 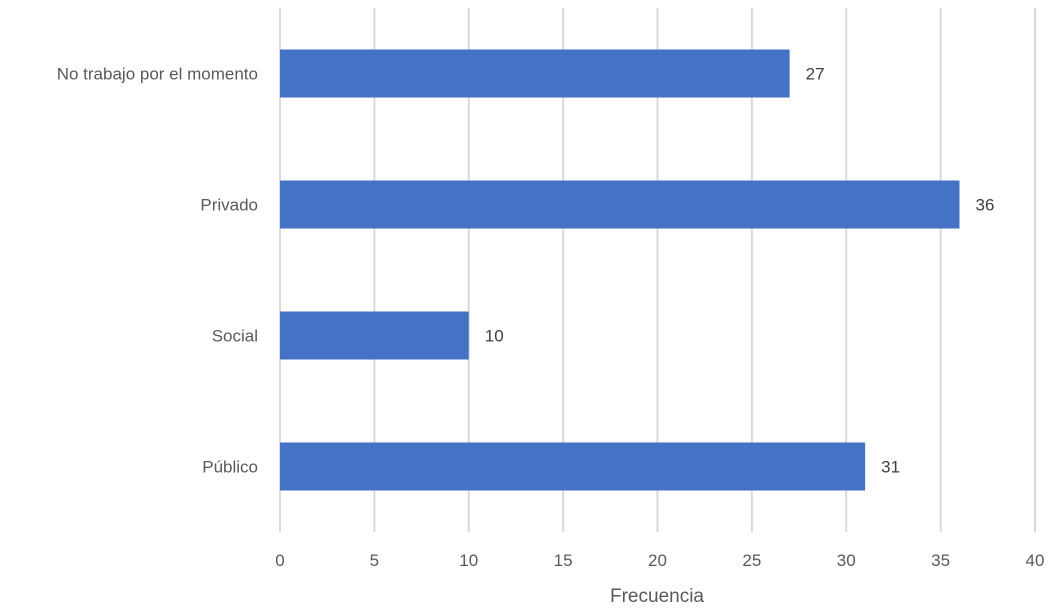 I want to click on category-label: Privado, so click(x=229, y=205).